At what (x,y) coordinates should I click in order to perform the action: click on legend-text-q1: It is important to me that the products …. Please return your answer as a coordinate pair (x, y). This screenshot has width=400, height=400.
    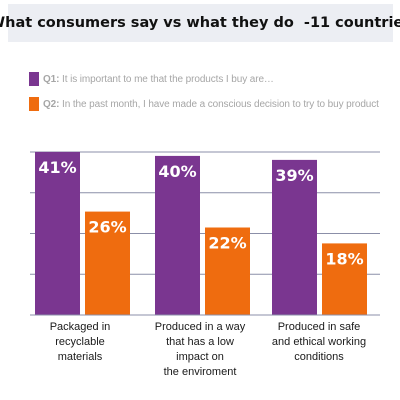
    Looking at the image, I should click on (166, 79).